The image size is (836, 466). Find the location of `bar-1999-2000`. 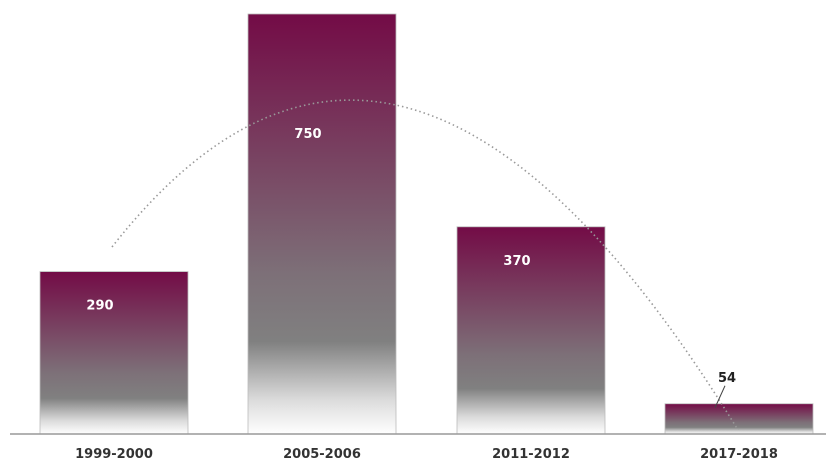

bar-1999-2000 is located at coordinates (114, 353).